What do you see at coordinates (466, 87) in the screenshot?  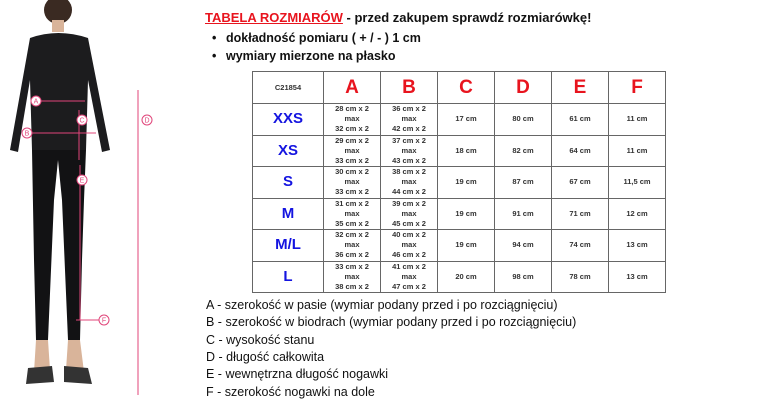 I see `column-header: C` at bounding box center [466, 87].